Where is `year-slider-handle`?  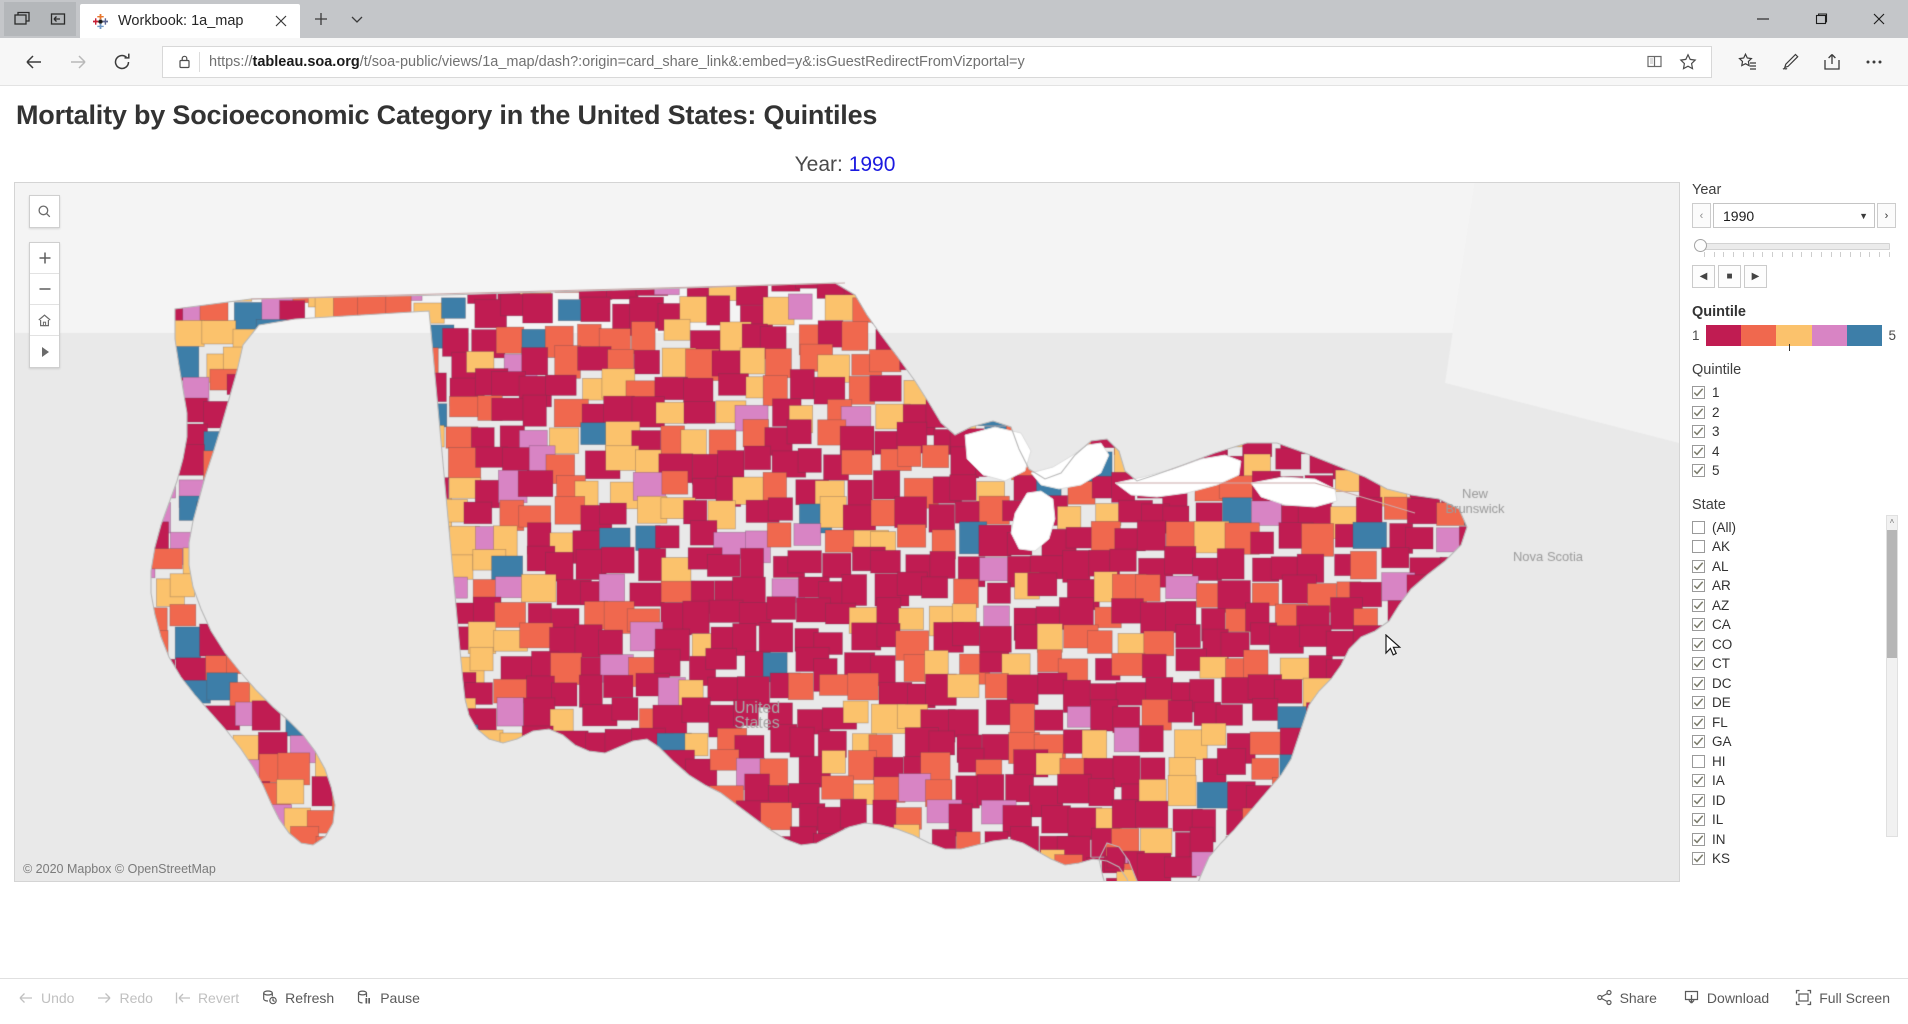
year-slider-handle is located at coordinates (1700, 245).